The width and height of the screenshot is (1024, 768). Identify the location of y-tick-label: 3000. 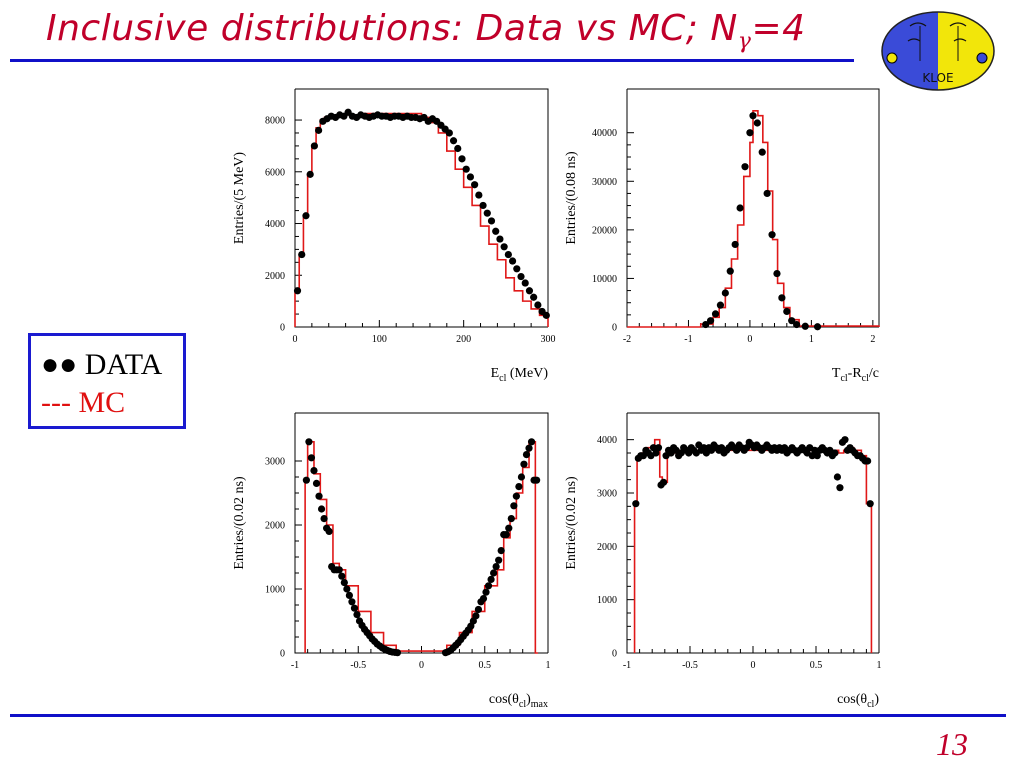
(607, 494).